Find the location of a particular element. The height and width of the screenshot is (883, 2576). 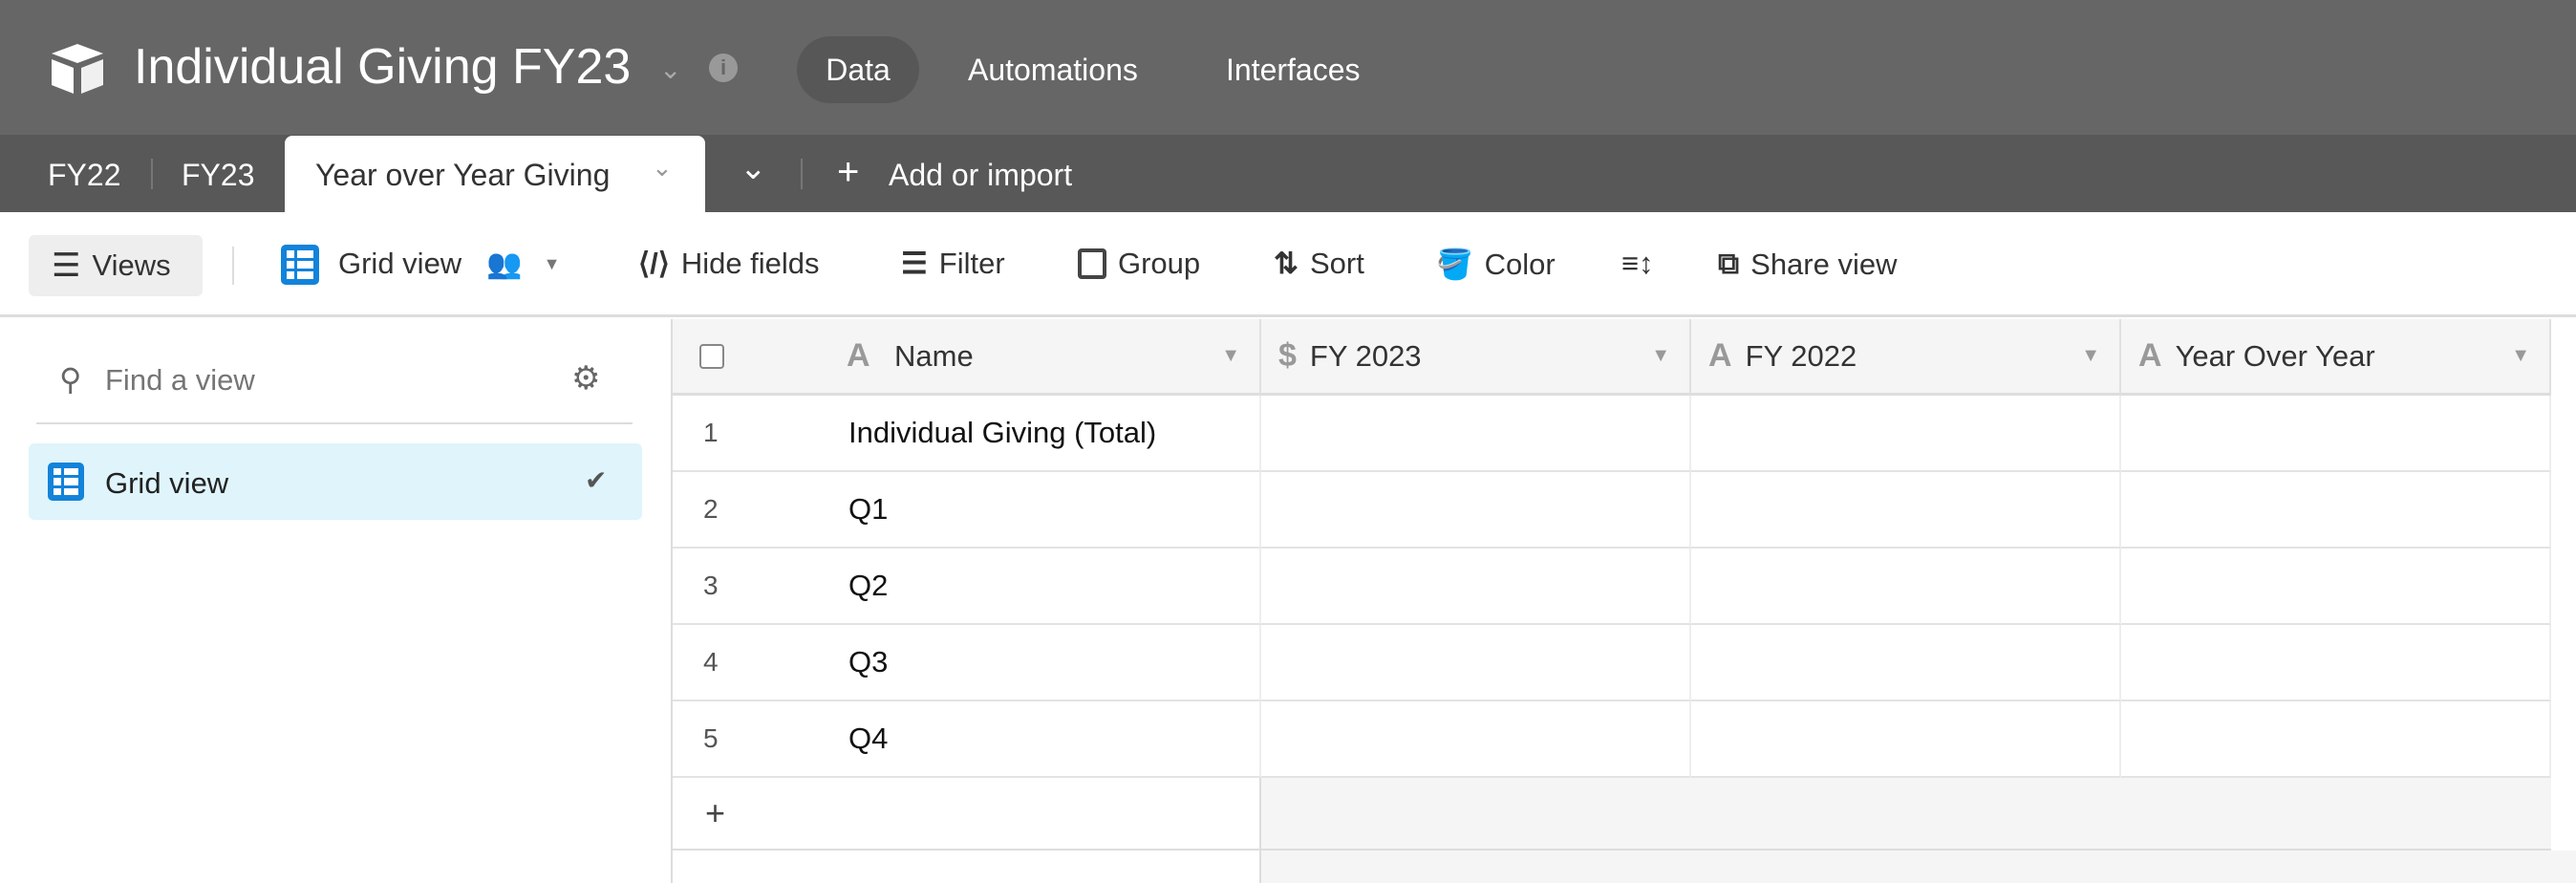

info-icon: i is located at coordinates (723, 68).